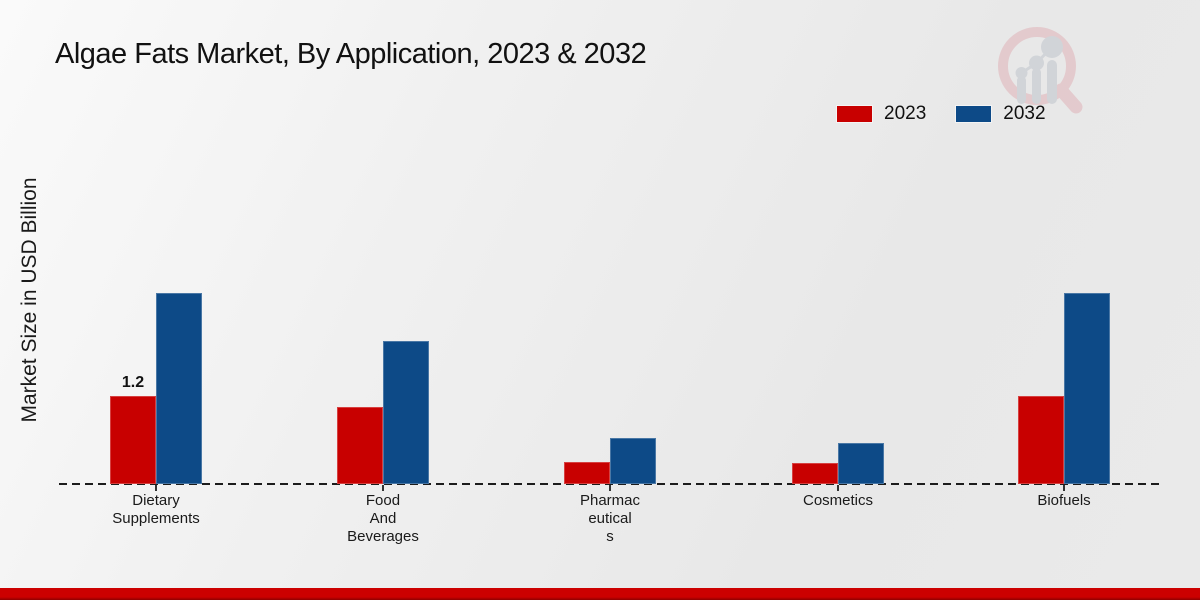  What do you see at coordinates (1087, 388) in the screenshot?
I see `bar-2032-biofuels` at bounding box center [1087, 388].